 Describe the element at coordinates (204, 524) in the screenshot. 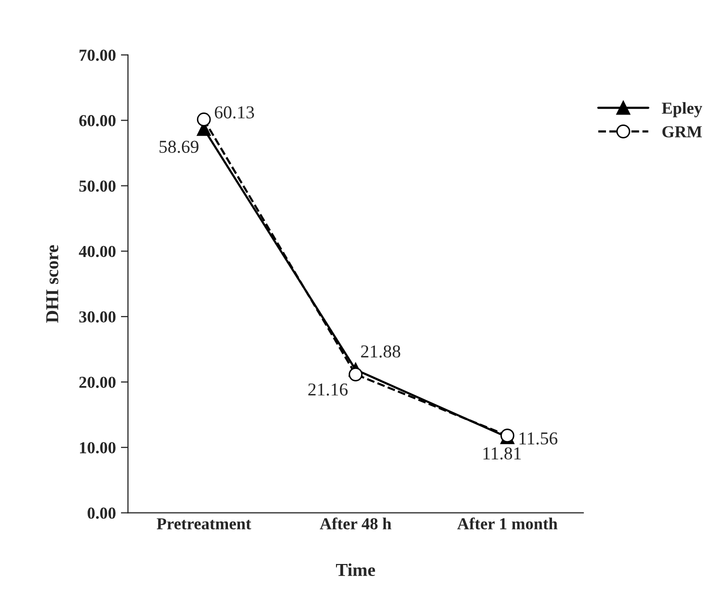

I see `x-tick-label: Pretreatment` at that location.